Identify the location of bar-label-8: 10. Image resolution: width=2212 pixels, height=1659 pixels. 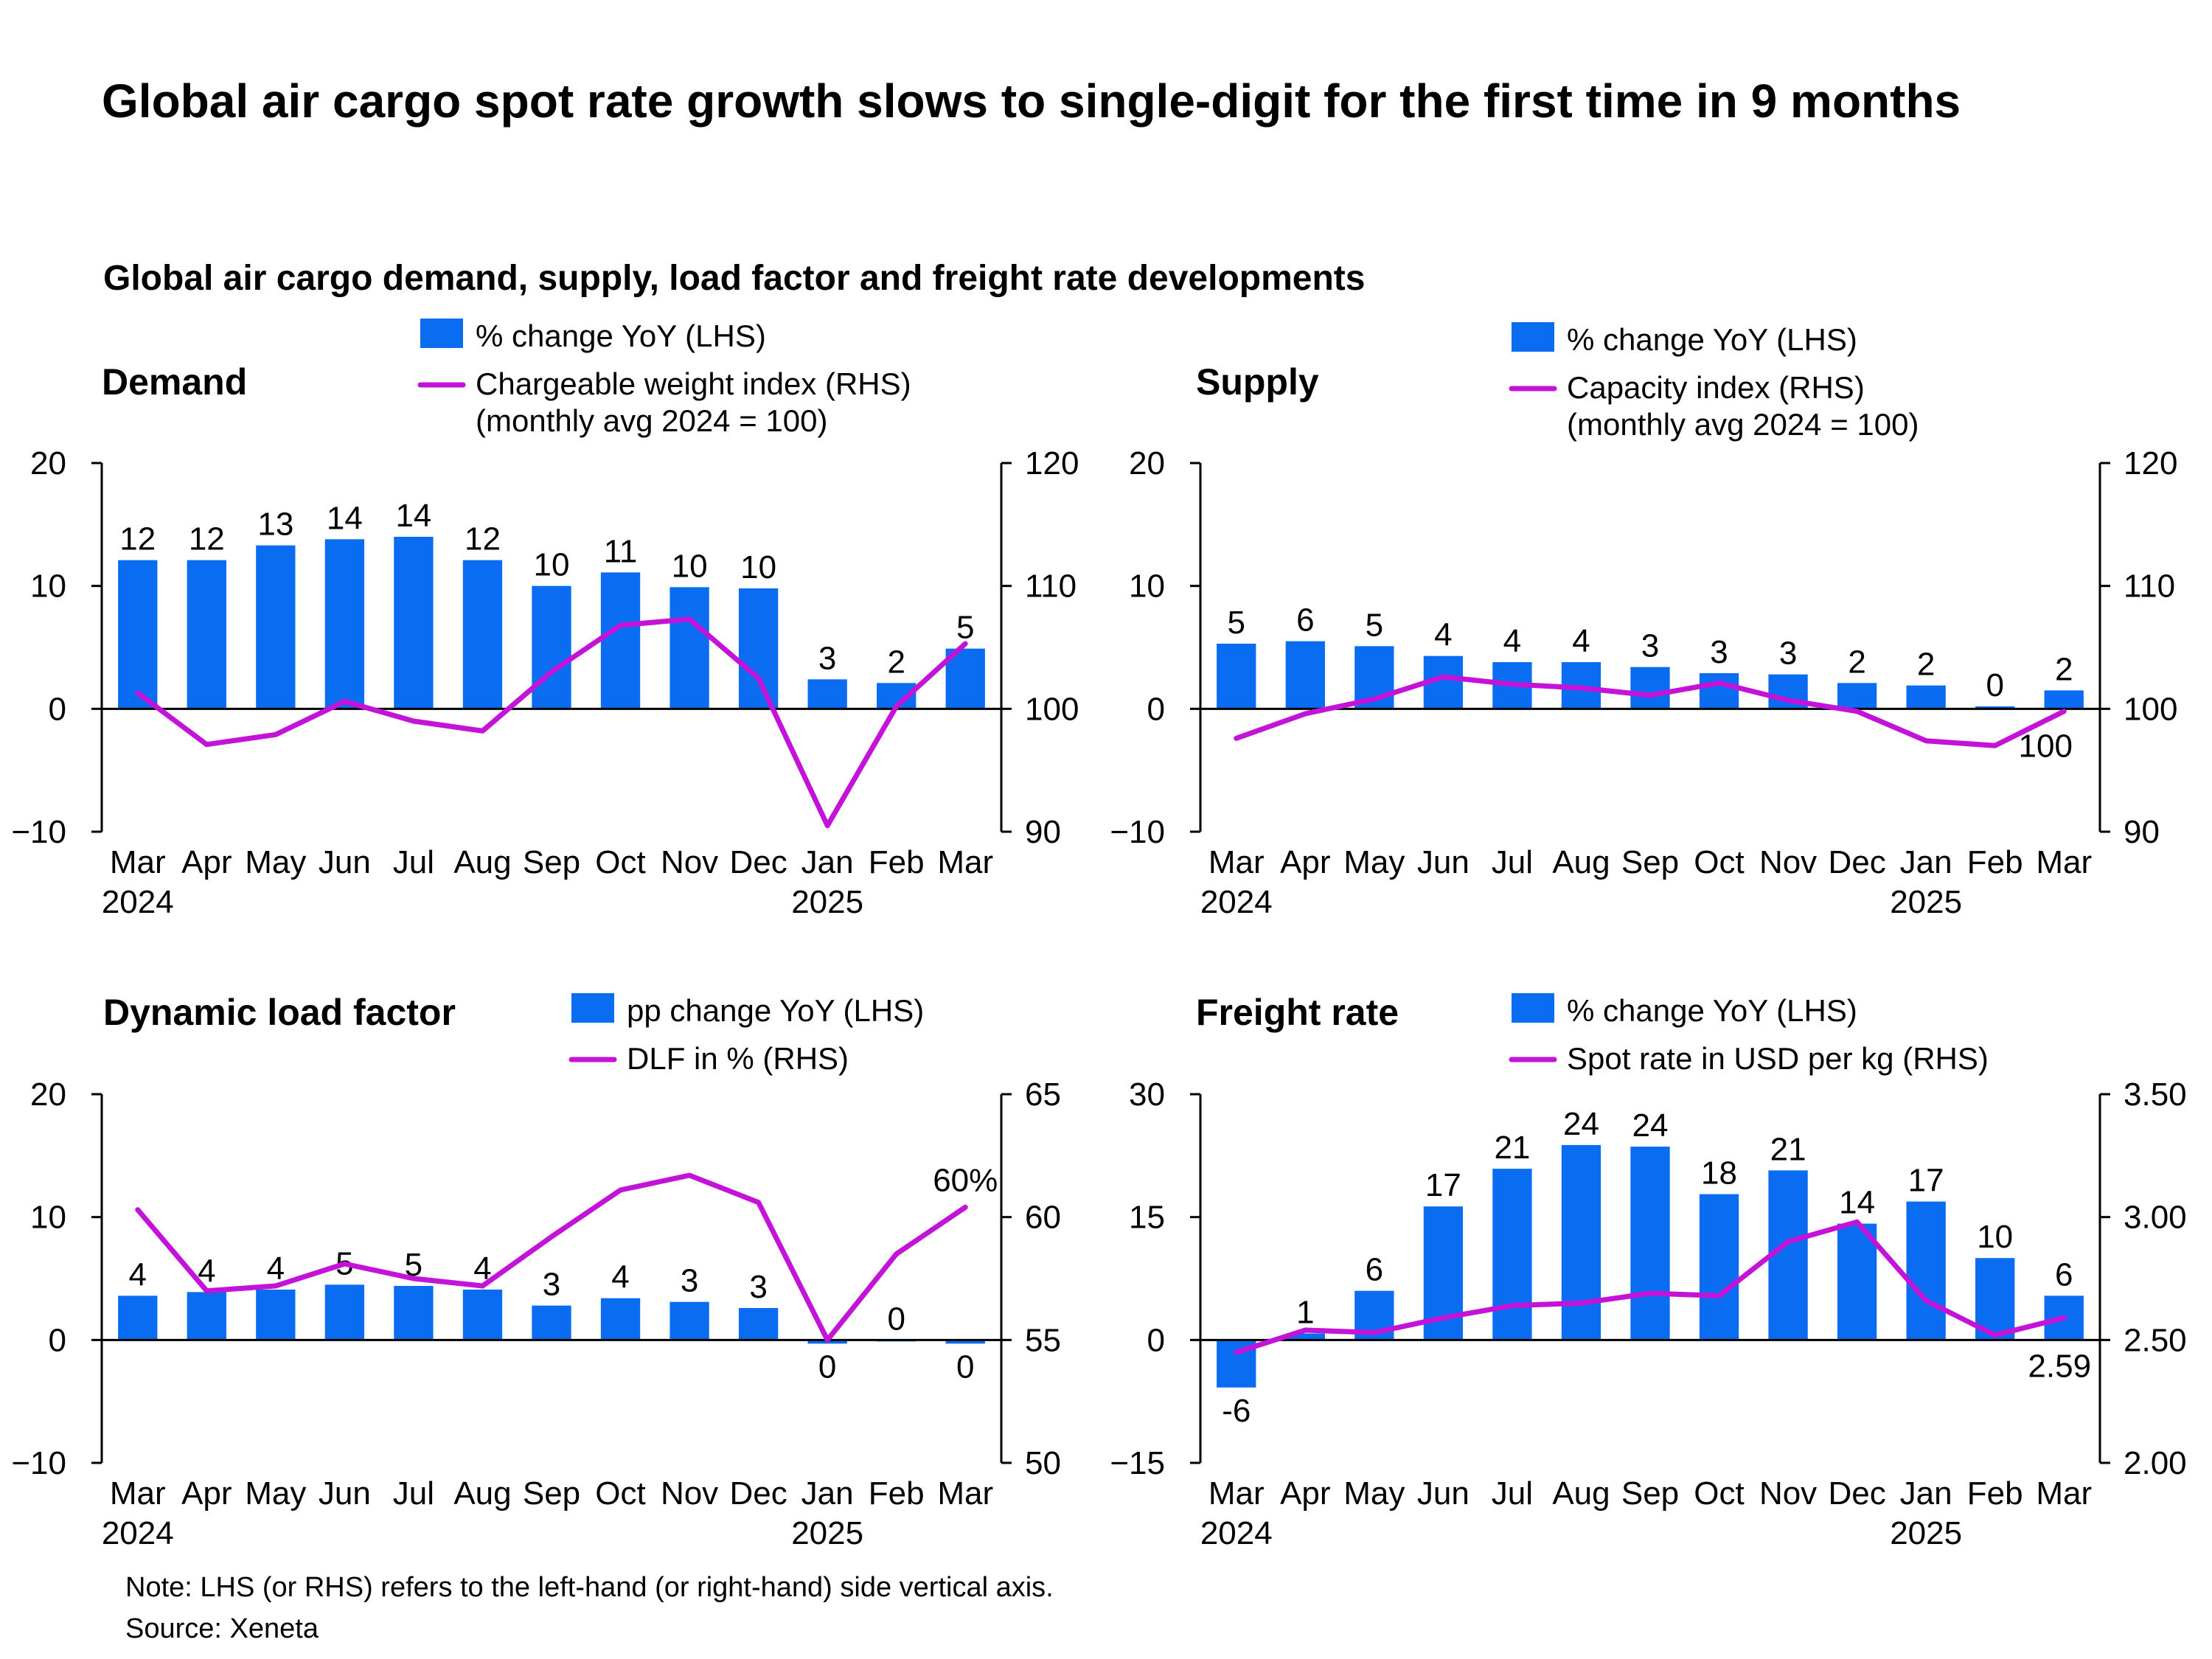
(690, 566).